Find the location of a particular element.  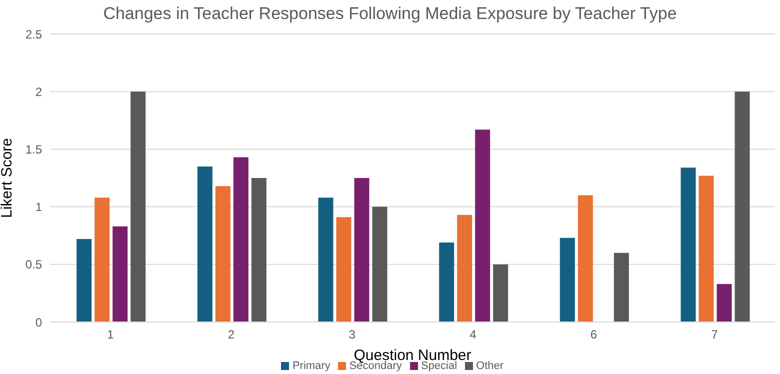

legend-label: Other is located at coordinates (490, 366).